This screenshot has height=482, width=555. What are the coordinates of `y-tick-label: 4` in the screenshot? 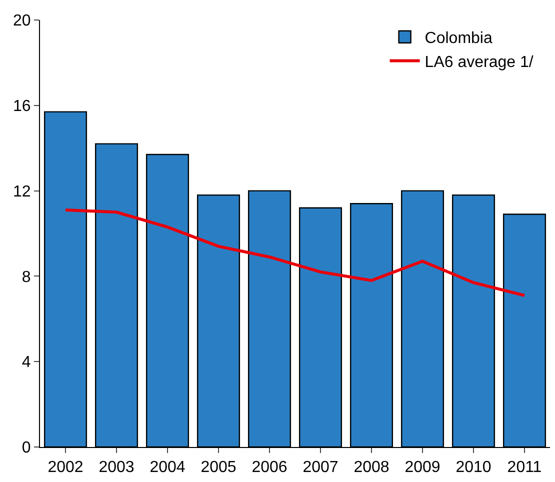 It's located at (26, 363).